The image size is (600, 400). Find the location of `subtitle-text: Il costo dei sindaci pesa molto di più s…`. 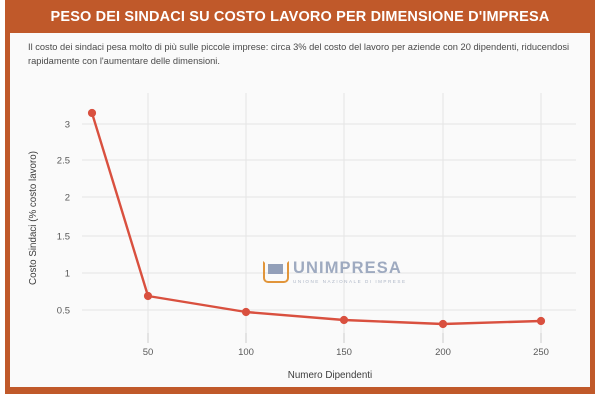

subtitle-text: Il costo dei sindaci pesa molto di più s… is located at coordinates (299, 54).